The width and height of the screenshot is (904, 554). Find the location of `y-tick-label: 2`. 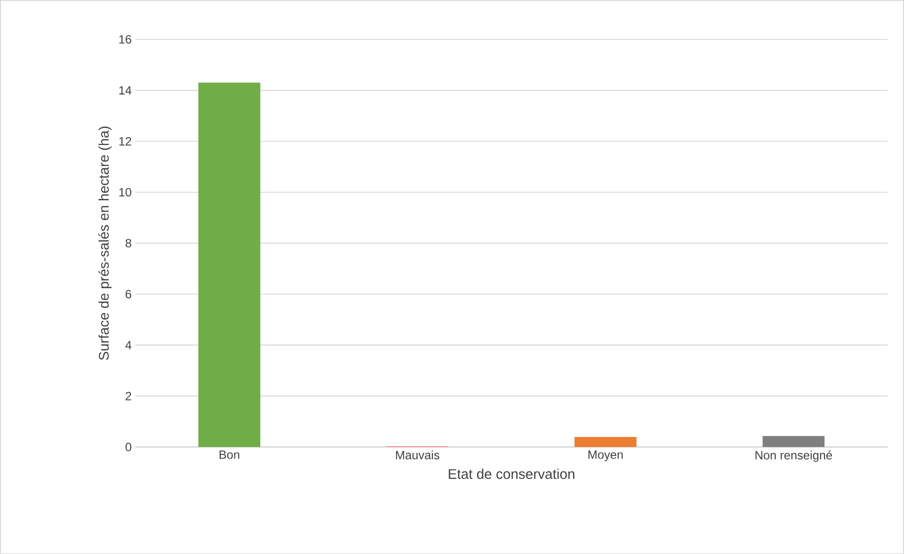

y-tick-label: 2 is located at coordinates (129, 396).